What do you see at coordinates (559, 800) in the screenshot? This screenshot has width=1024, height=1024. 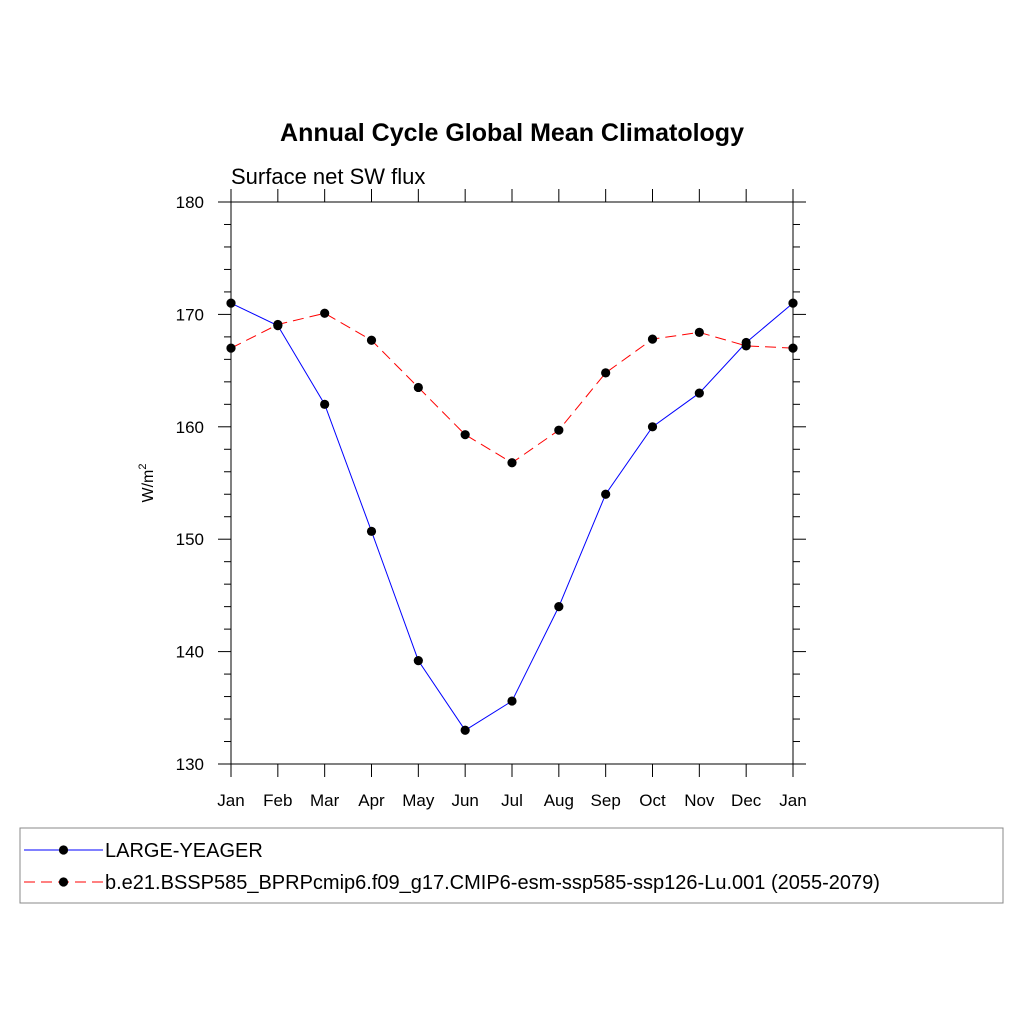 I see `x-tick-label: Aug` at bounding box center [559, 800].